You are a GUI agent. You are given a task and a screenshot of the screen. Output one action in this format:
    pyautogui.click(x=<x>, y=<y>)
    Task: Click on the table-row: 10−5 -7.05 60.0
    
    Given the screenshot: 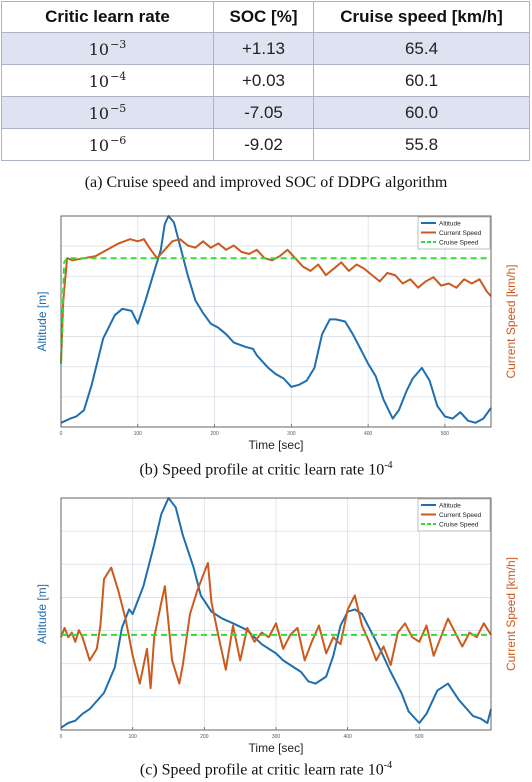 What is the action you would take?
    pyautogui.click(x=265, y=112)
    